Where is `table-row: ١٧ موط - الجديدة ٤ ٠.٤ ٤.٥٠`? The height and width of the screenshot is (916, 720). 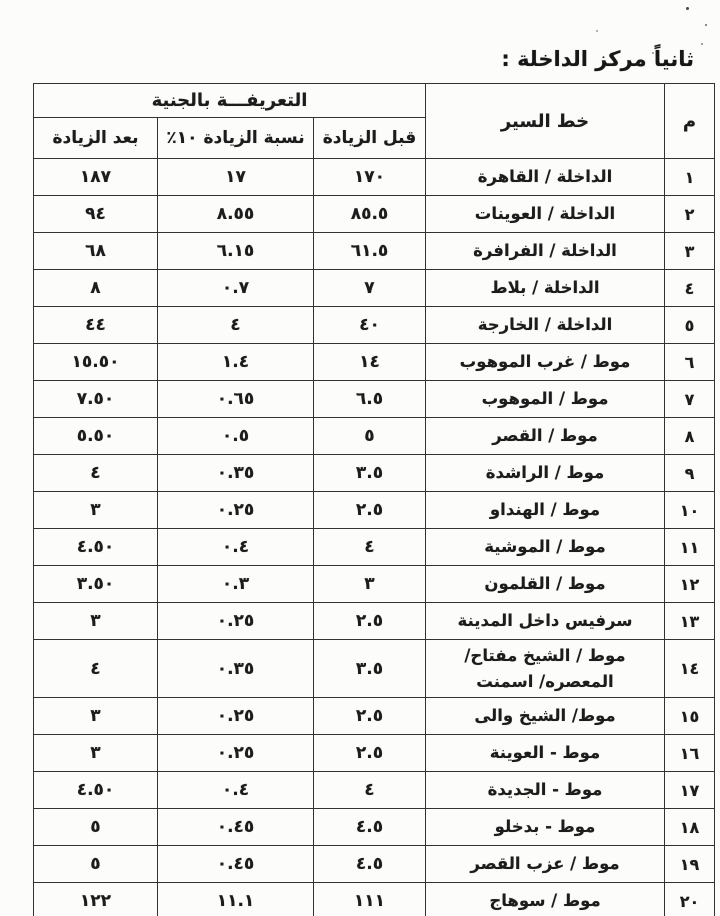
table-row: ١٧ موط - الجديدة ٤ ٠.٤ ٤.٥٠ is located at coordinates (374, 790).